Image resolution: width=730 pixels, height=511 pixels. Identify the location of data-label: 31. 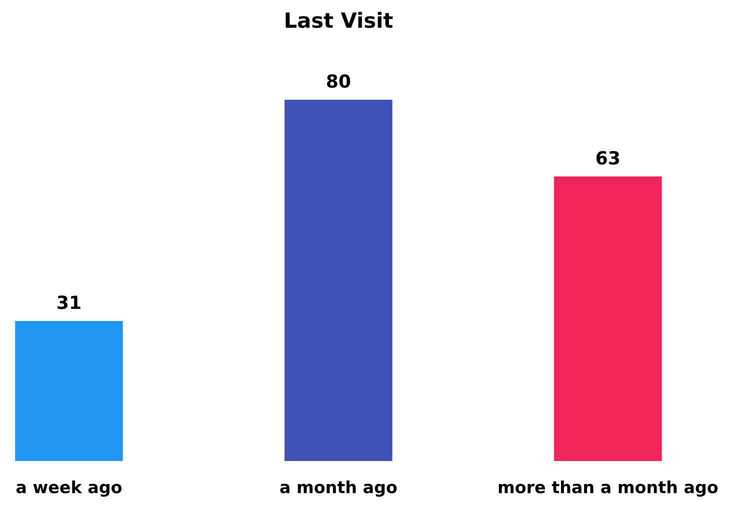
(69, 303).